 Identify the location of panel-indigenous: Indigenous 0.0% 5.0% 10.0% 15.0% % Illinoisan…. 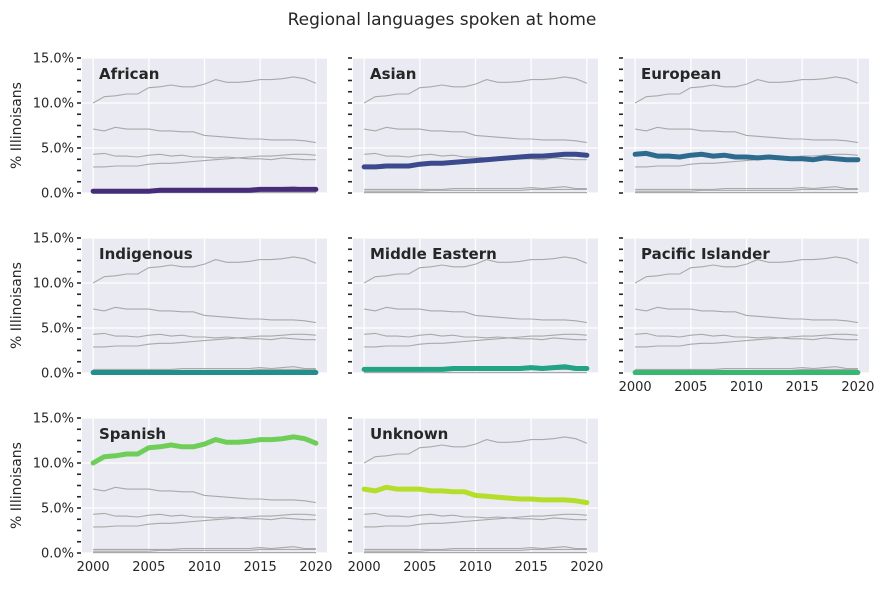
(168, 307).